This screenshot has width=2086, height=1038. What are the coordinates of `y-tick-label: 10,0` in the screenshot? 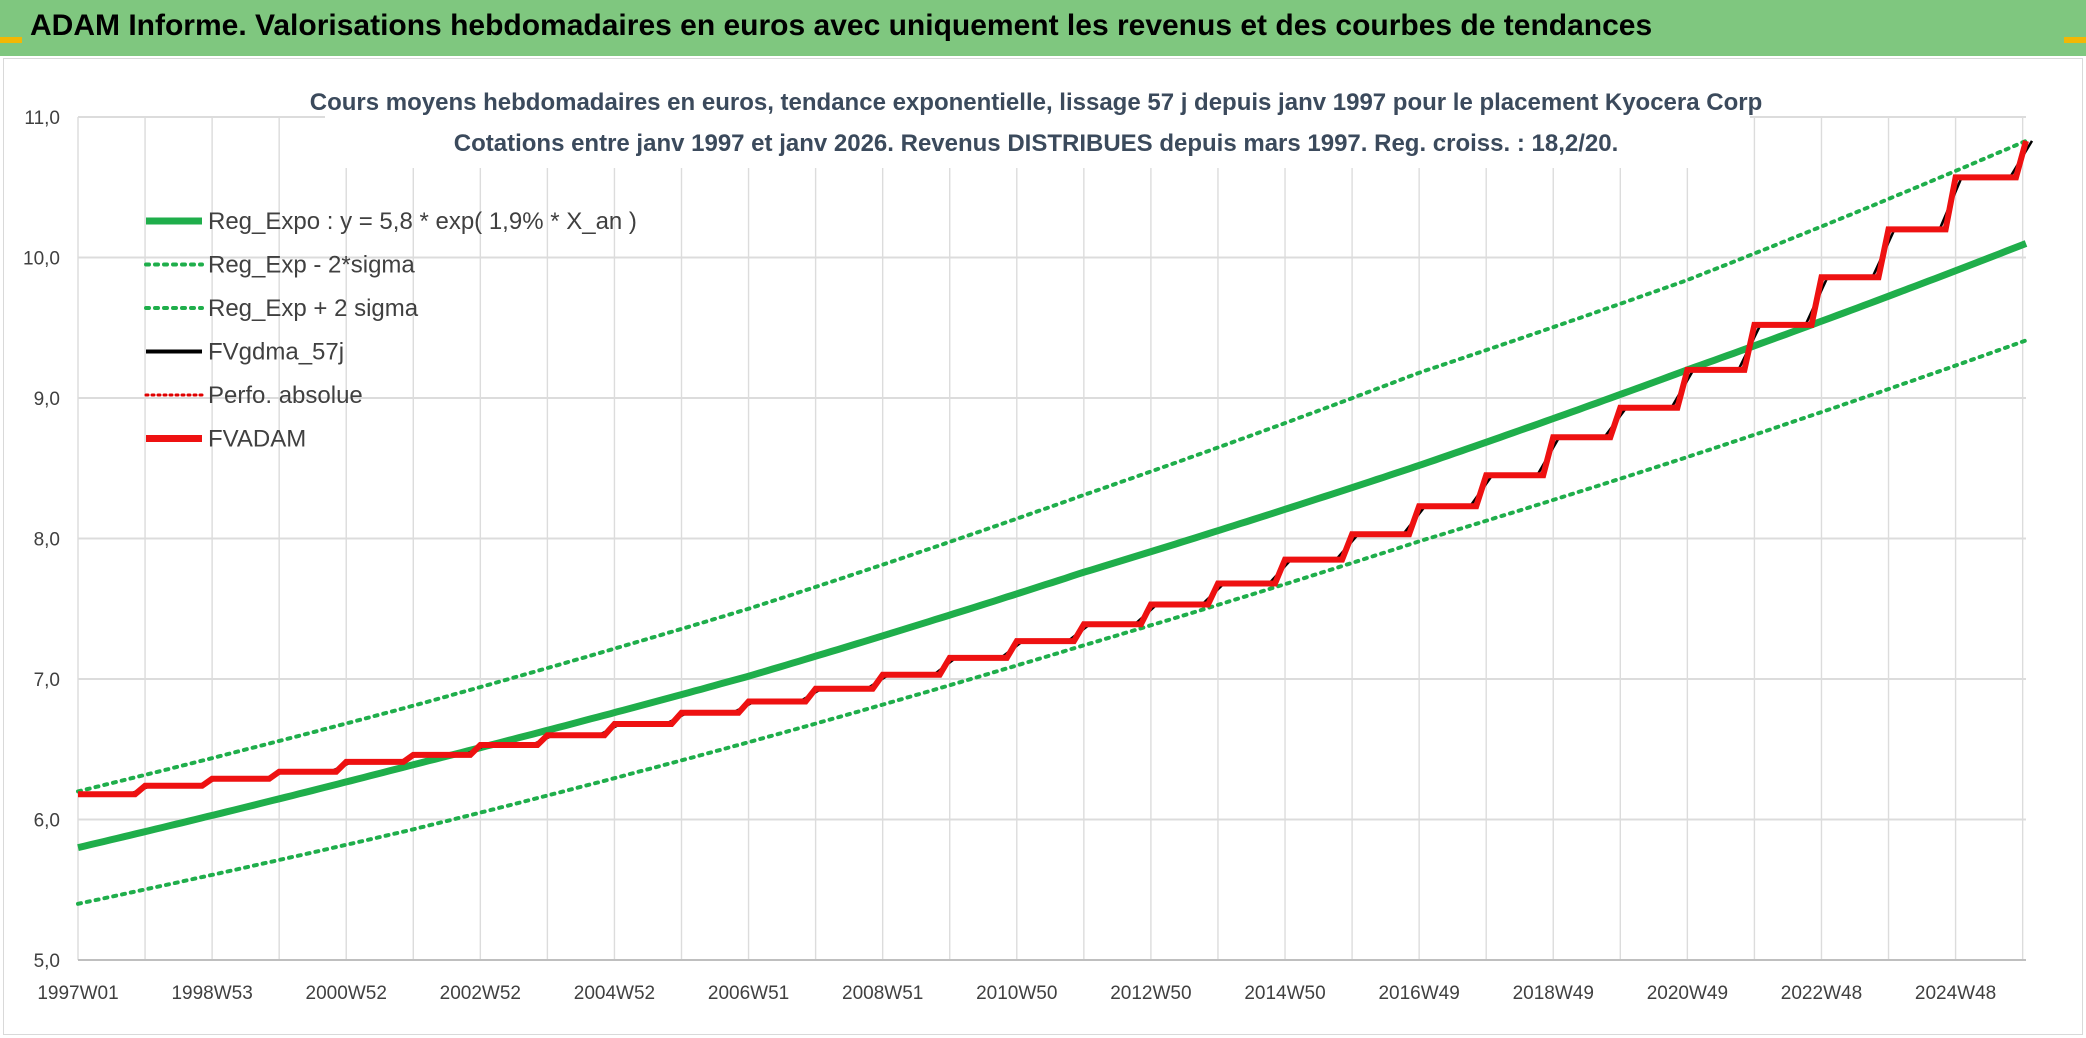 It's located at (41, 259).